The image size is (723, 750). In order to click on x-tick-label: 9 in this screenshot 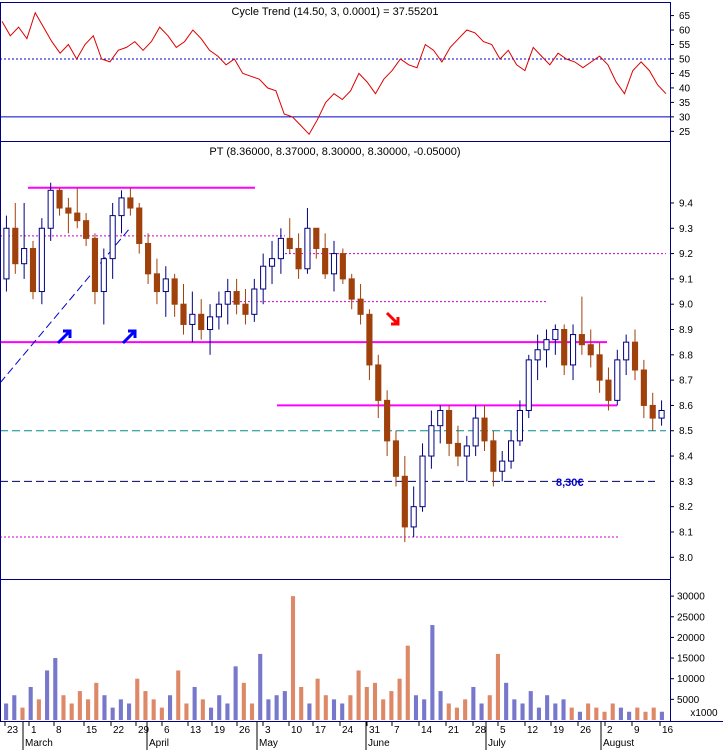, I will do `click(637, 730)`.